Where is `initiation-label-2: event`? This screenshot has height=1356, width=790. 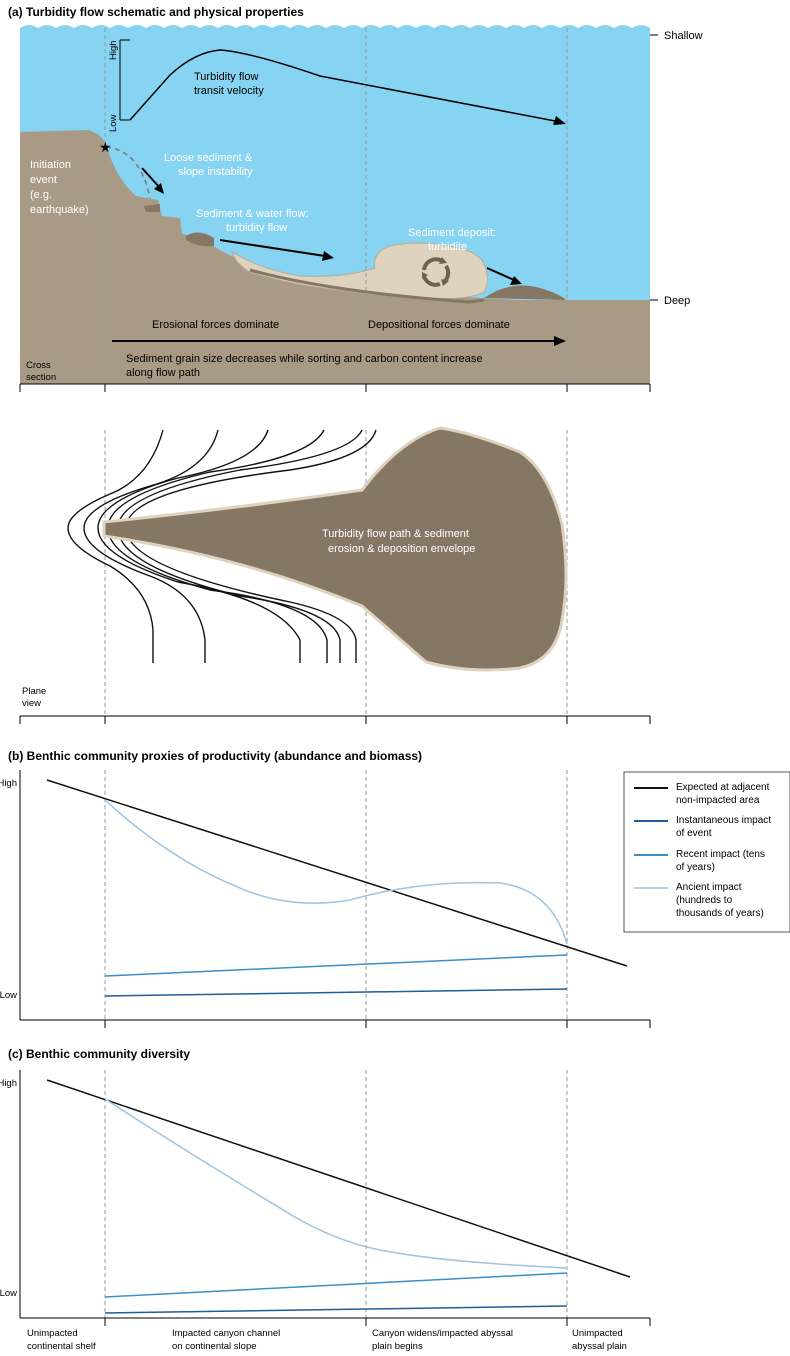 initiation-label-2: event is located at coordinates (43, 180).